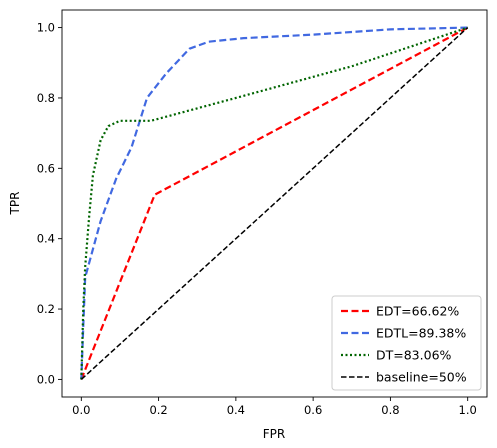 Image resolution: width=497 pixels, height=448 pixels. What do you see at coordinates (414, 355) in the screenshot?
I see `legend-label-2: DT=83.06%` at bounding box center [414, 355].